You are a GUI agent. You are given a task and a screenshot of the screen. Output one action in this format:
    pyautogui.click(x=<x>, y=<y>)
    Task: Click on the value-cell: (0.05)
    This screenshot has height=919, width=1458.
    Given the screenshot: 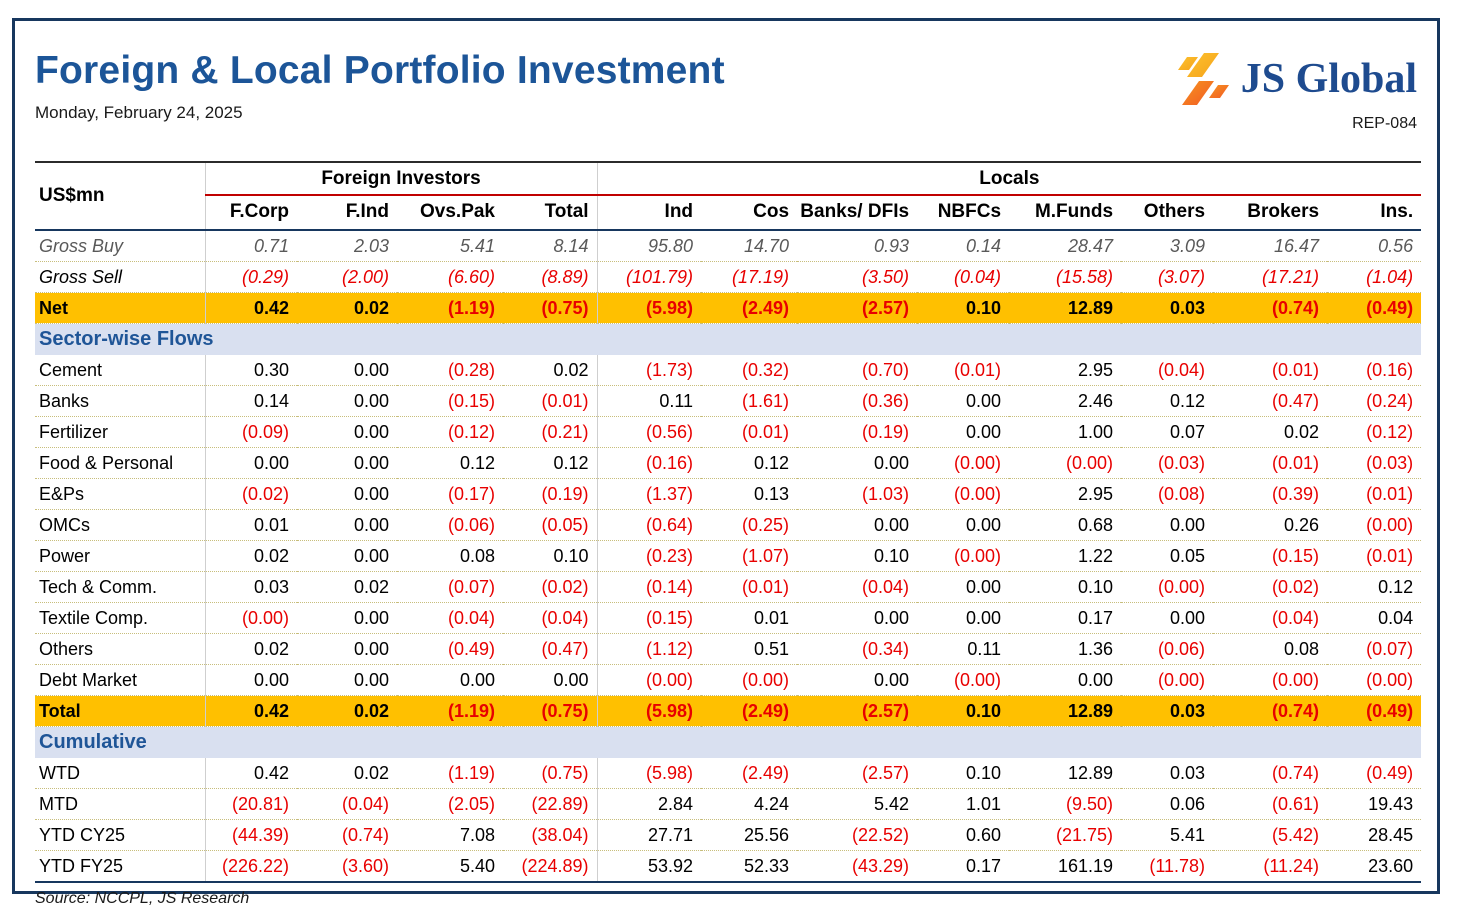 What is the action you would take?
    pyautogui.click(x=550, y=525)
    